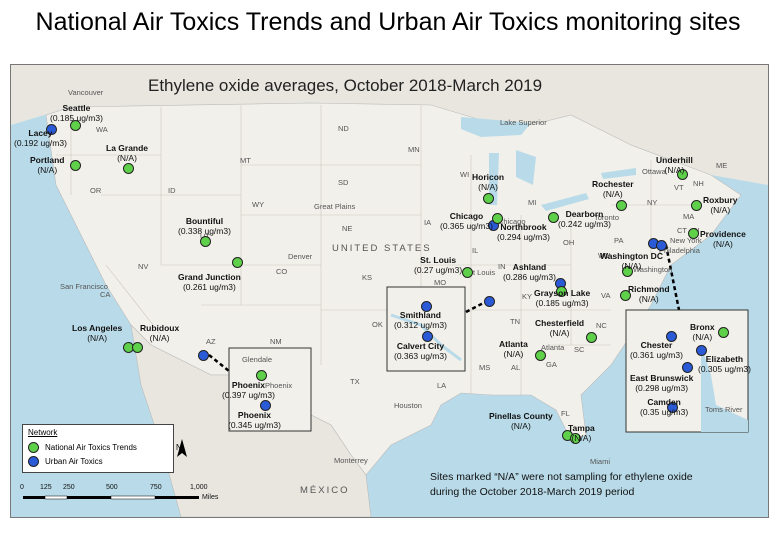  Describe the element at coordinates (575, 438) in the screenshot. I see `site-marker-tampa` at that location.